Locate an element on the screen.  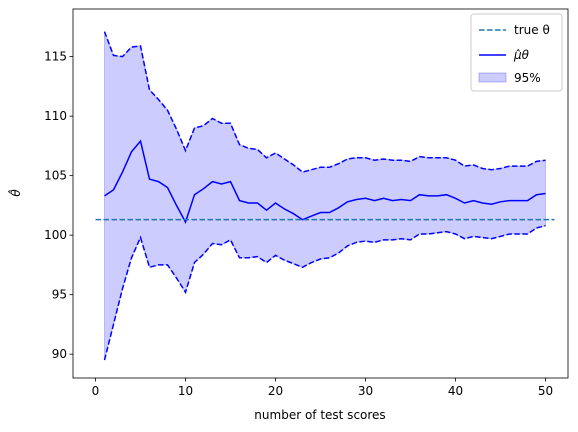
legend: true θ μ̂θ 95% is located at coordinates (516, 52).